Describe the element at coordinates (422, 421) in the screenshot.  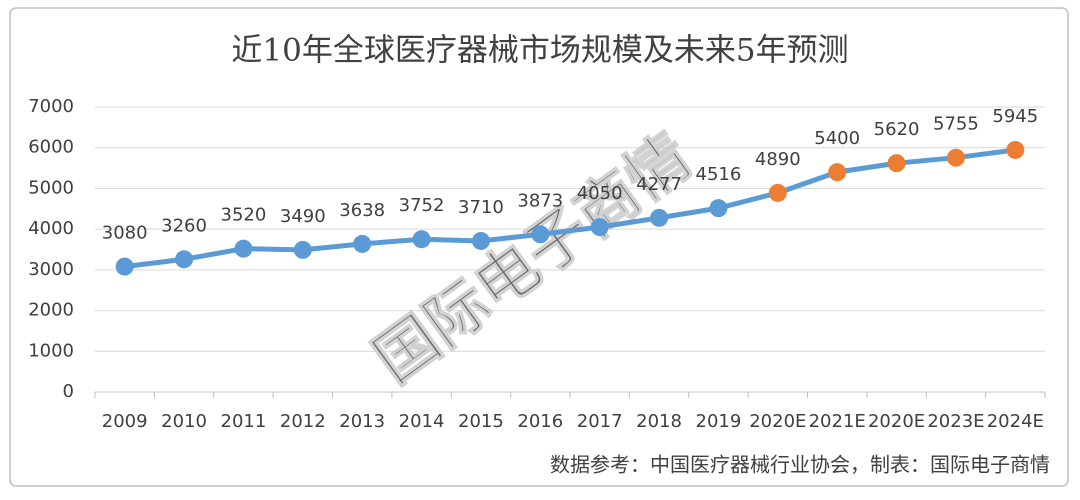
I see `x-tick-label: 2014` at that location.